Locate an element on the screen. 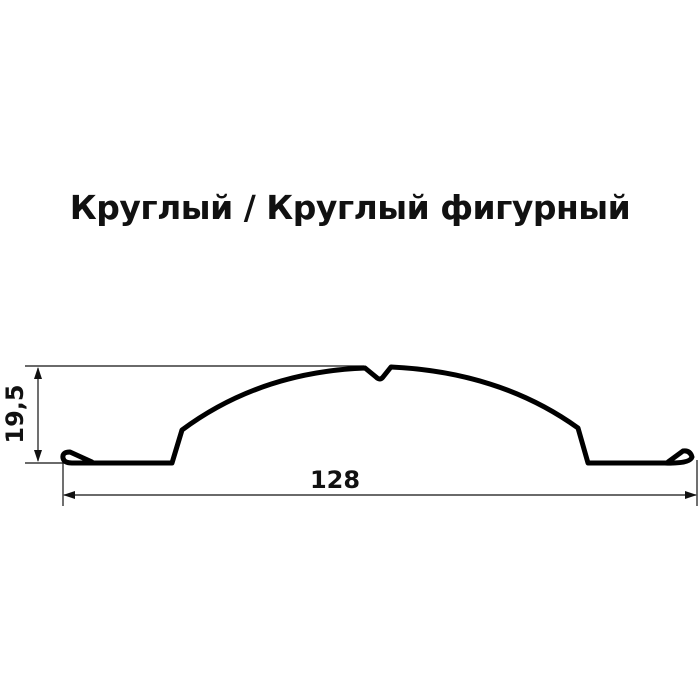 The height and width of the screenshot is (700, 700). diagram-title: Круглый / Круглый фигурный is located at coordinates (350, 207).